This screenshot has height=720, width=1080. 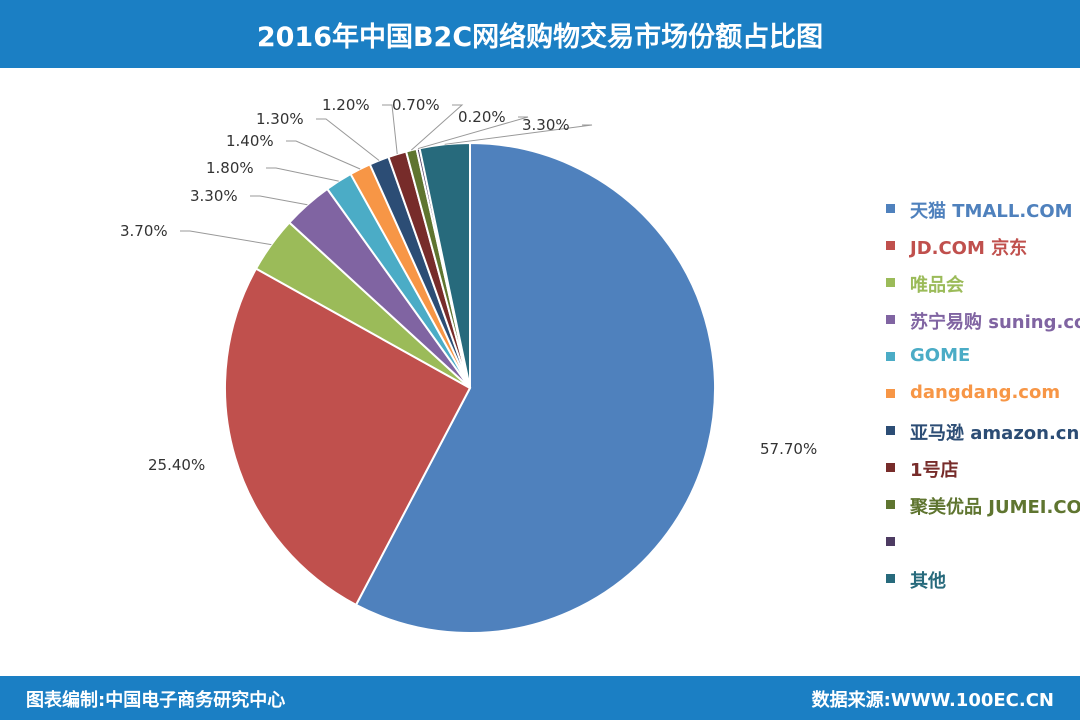 What do you see at coordinates (995, 507) in the screenshot?
I see `legend-label-8: 聚美优品 JUMEI.COM` at bounding box center [995, 507].